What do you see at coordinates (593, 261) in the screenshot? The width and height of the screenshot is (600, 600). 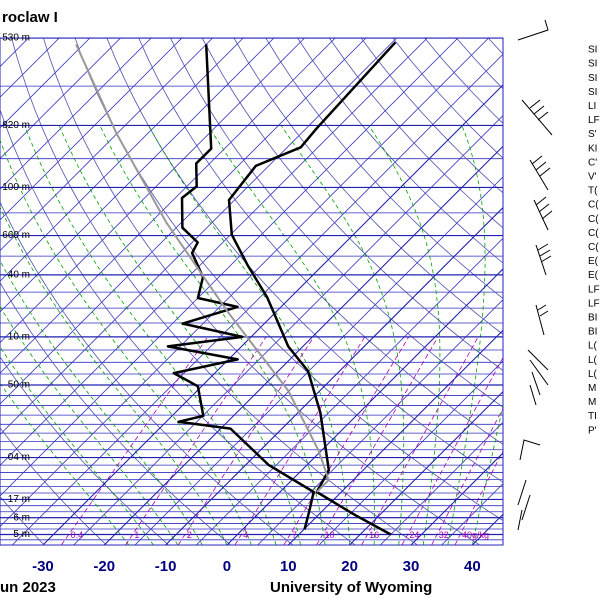 I see `index-label: E(` at bounding box center [593, 261].